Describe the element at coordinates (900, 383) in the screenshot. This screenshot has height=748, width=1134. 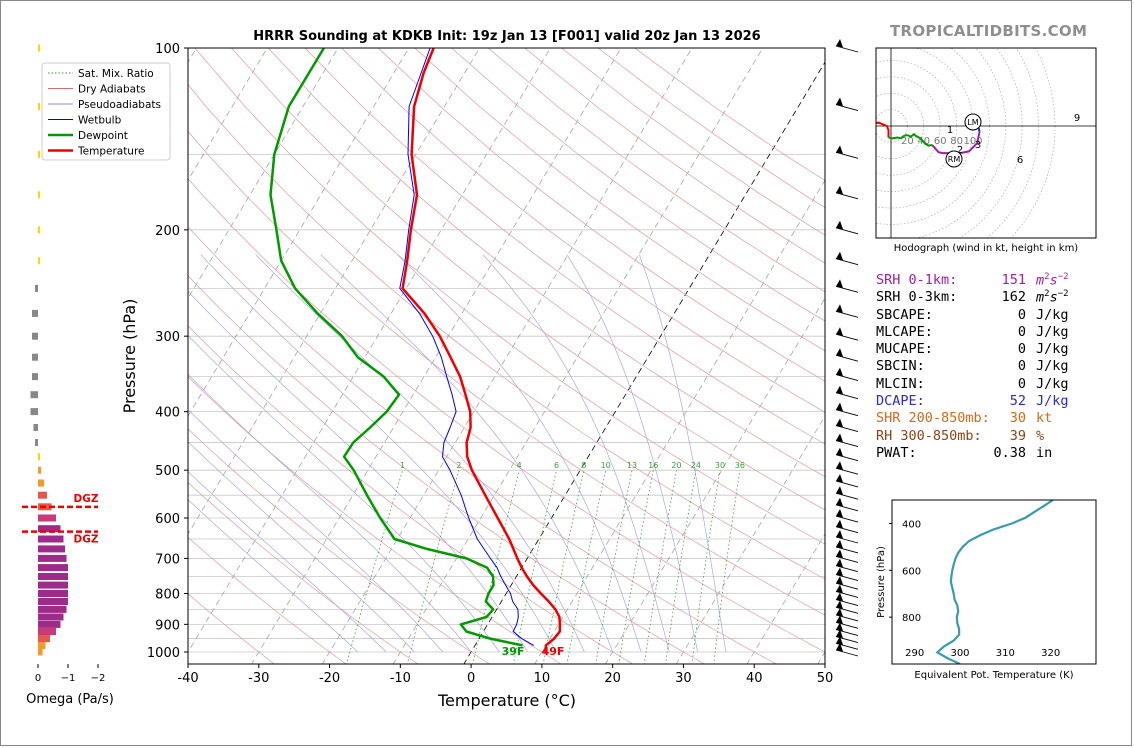
I see `stat-label: MLCIN:` at that location.